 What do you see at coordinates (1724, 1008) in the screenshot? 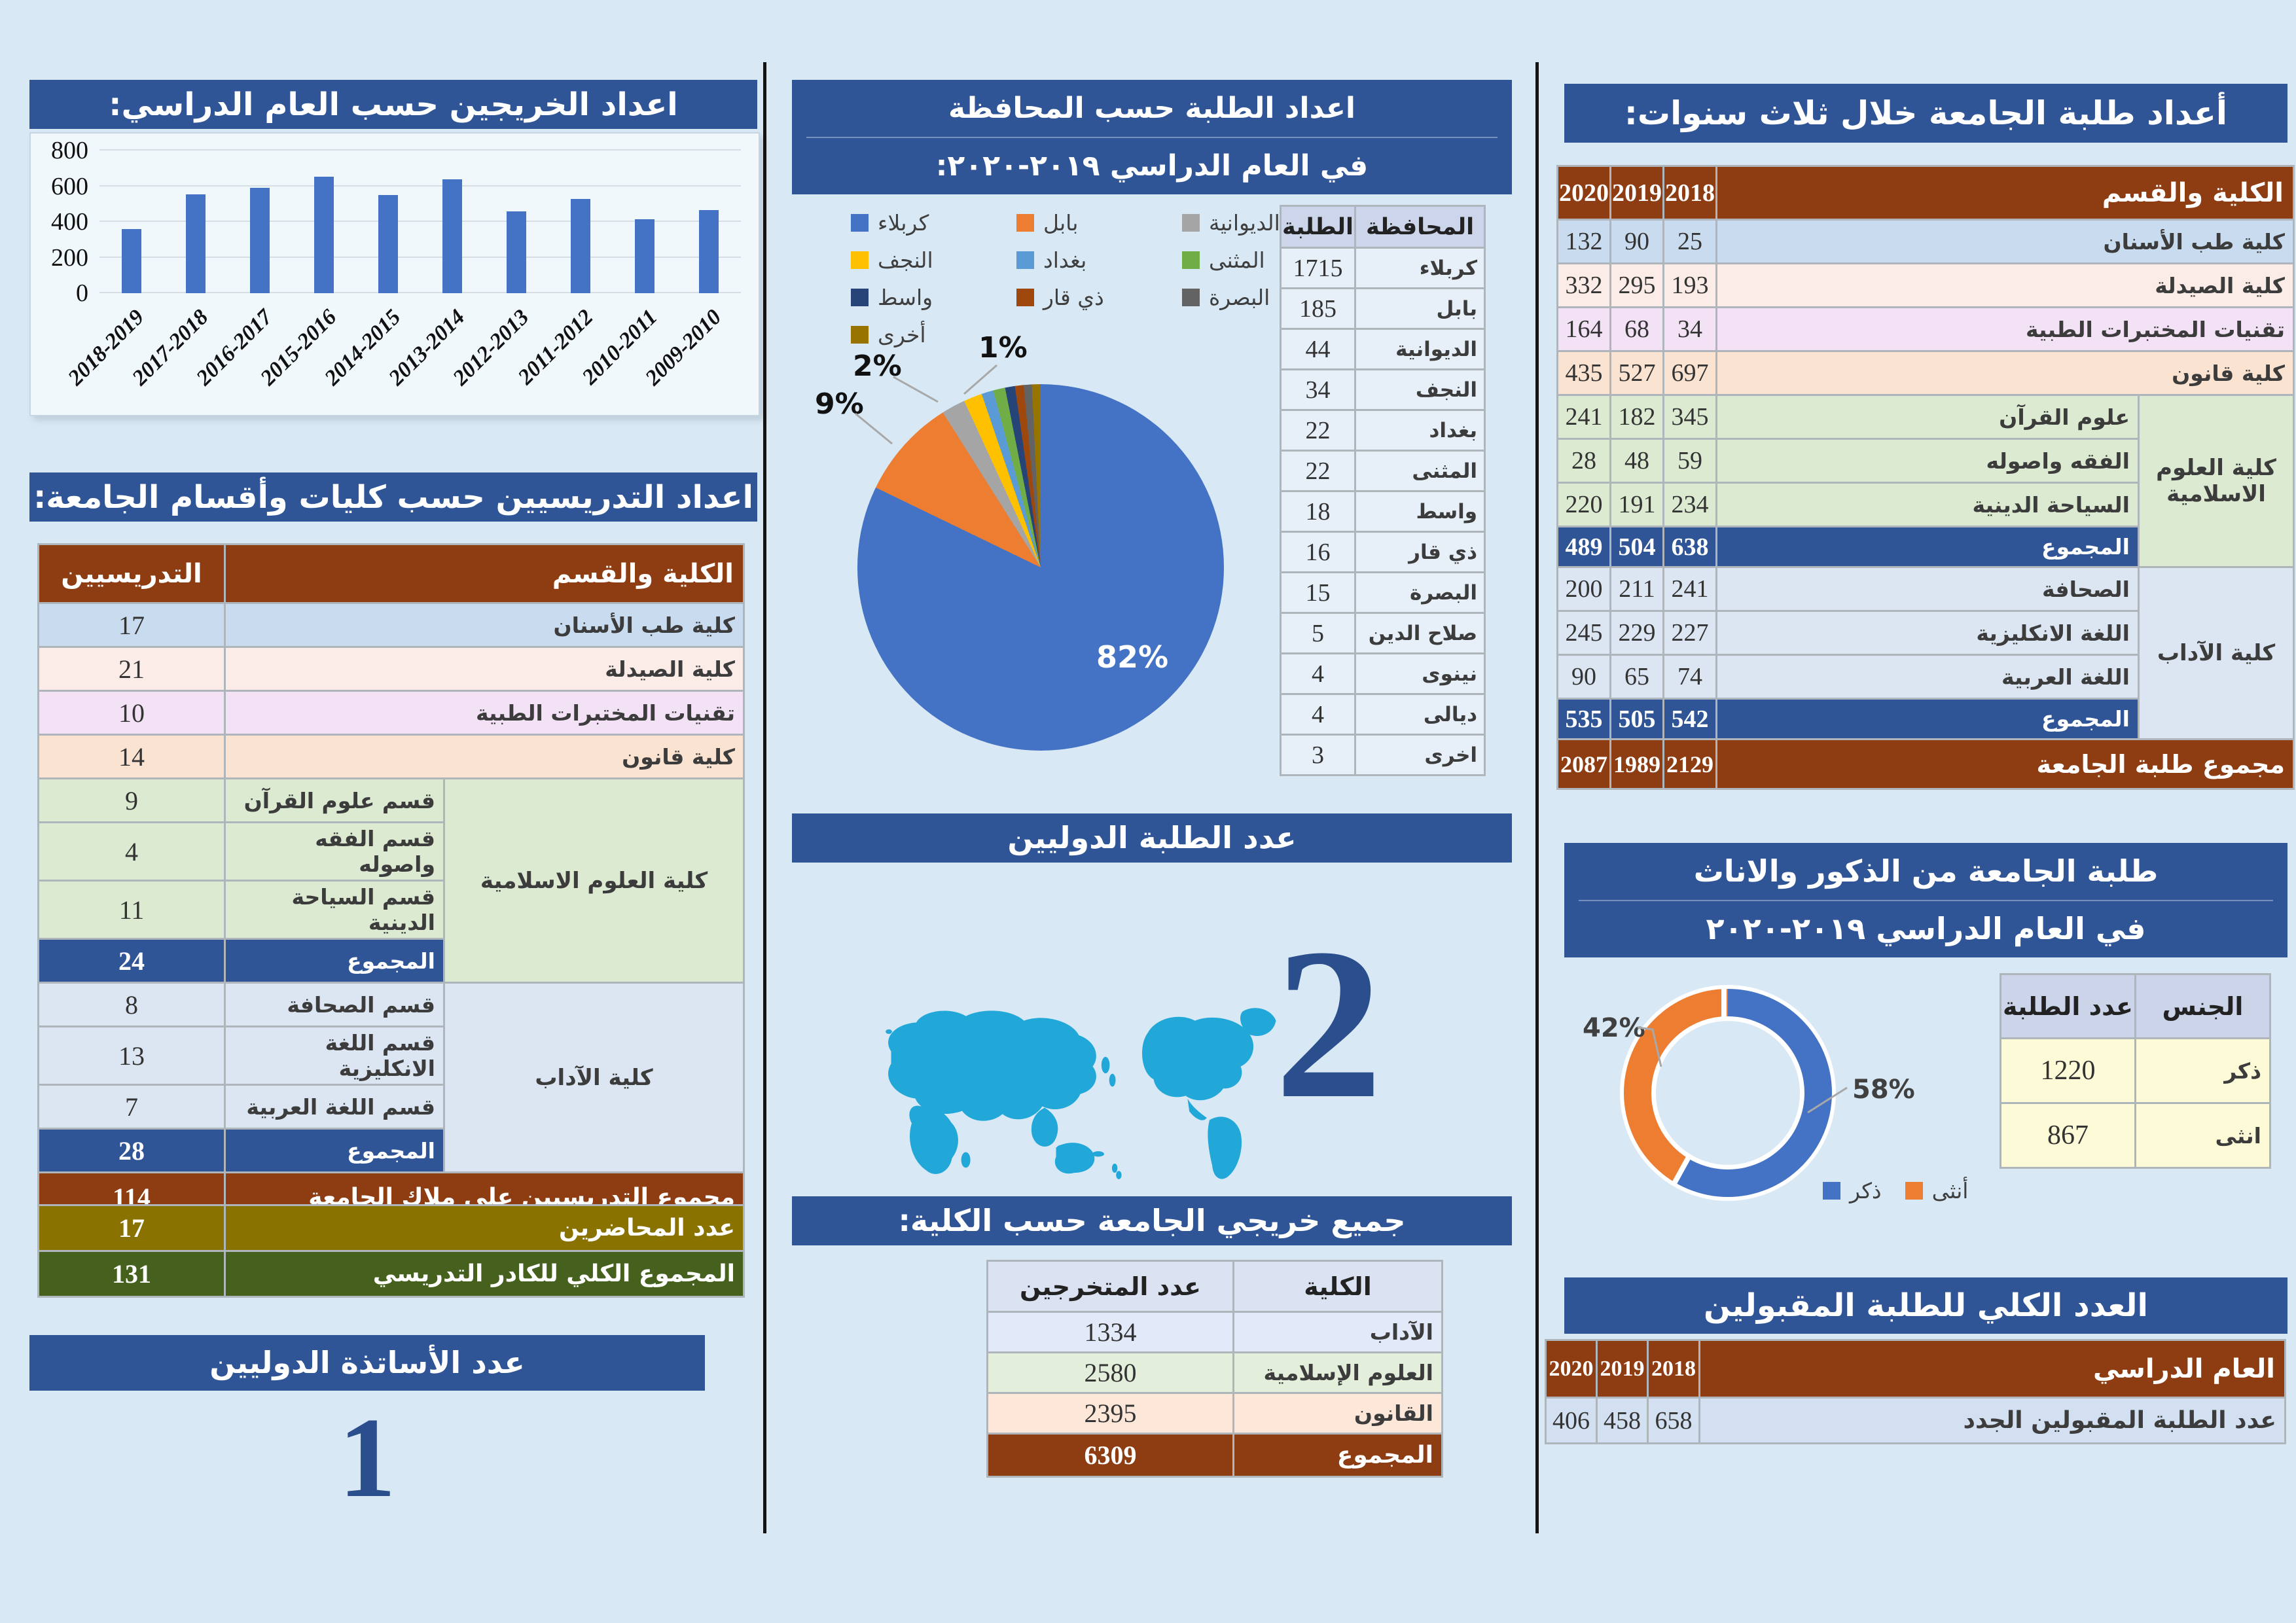
I see `donut-slice-gap` at bounding box center [1724, 1008].